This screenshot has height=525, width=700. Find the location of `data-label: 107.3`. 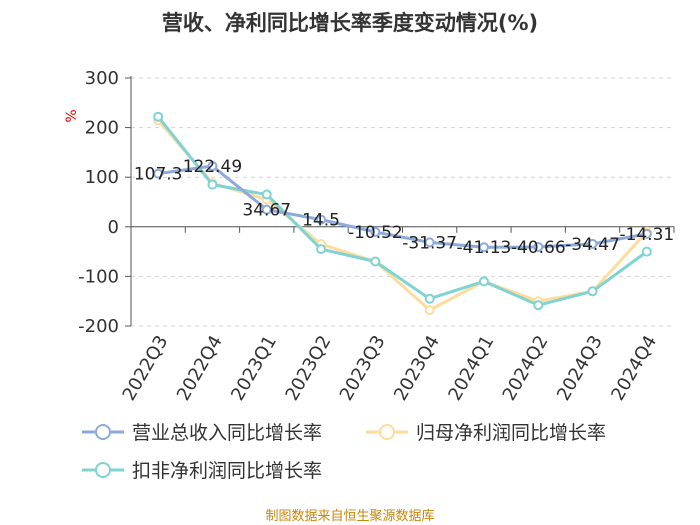

data-label: 107.3 is located at coordinates (158, 175).